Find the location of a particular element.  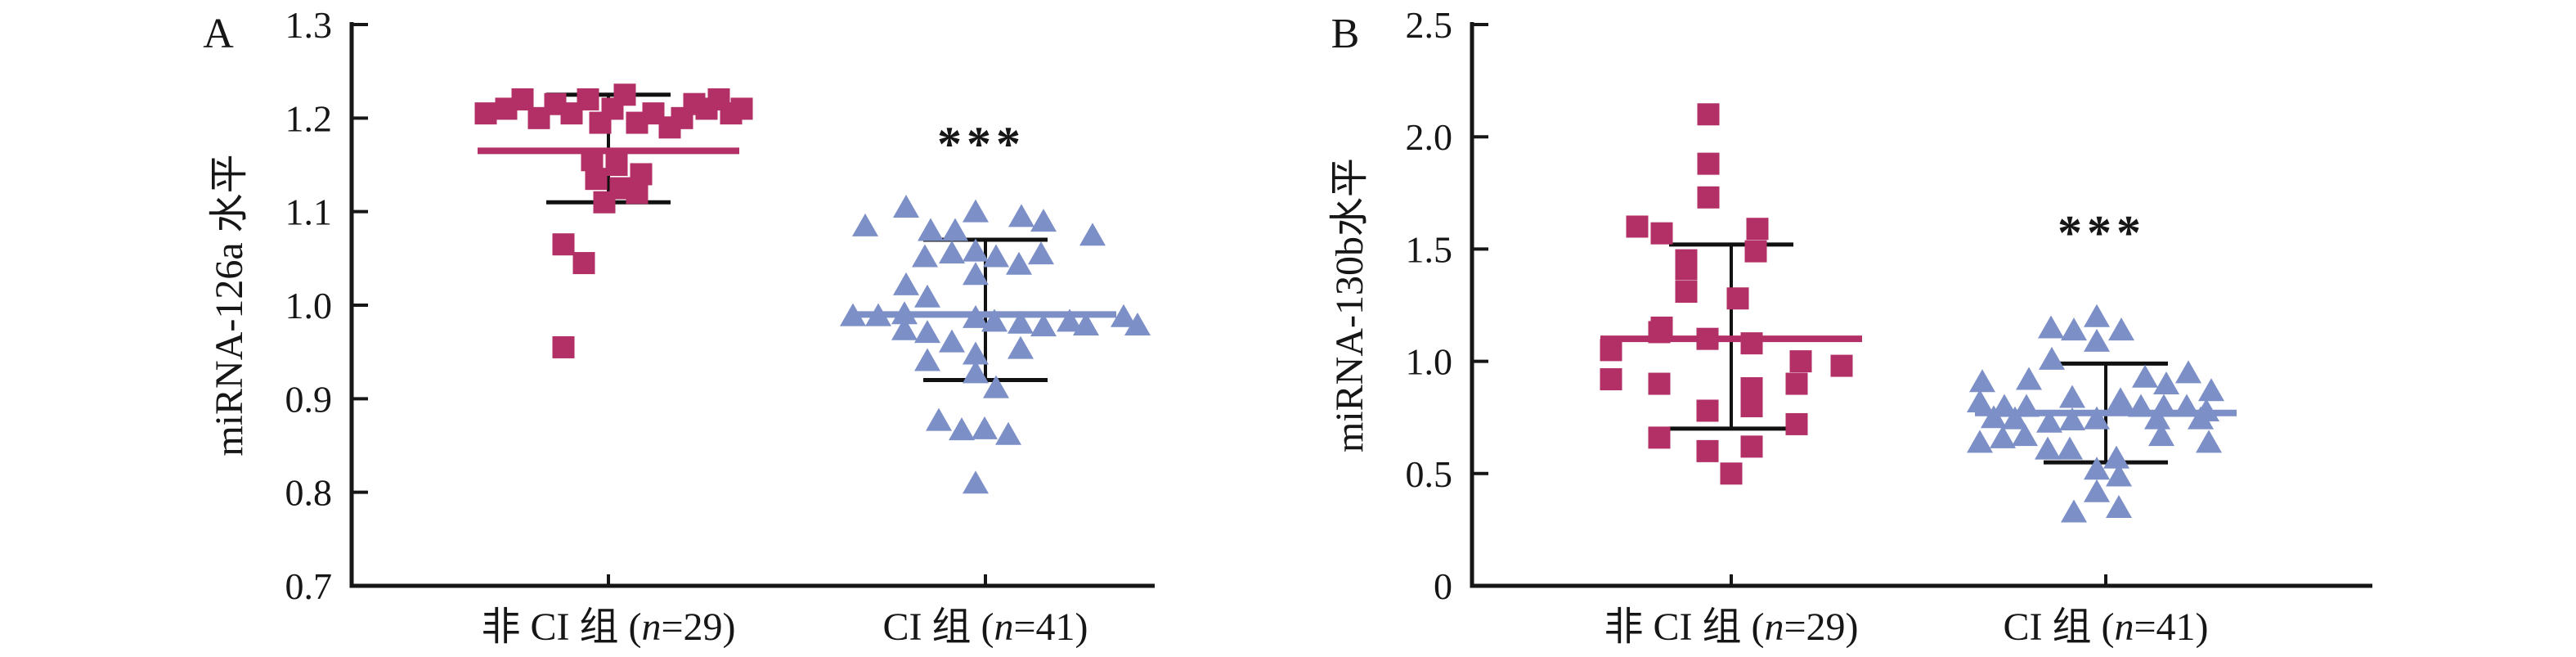

panel-letter-B: B is located at coordinates (1345, 34).